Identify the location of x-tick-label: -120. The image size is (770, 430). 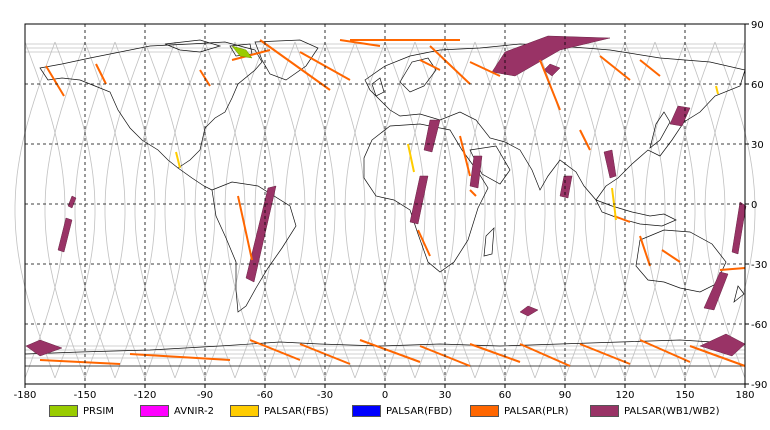
(145, 395).